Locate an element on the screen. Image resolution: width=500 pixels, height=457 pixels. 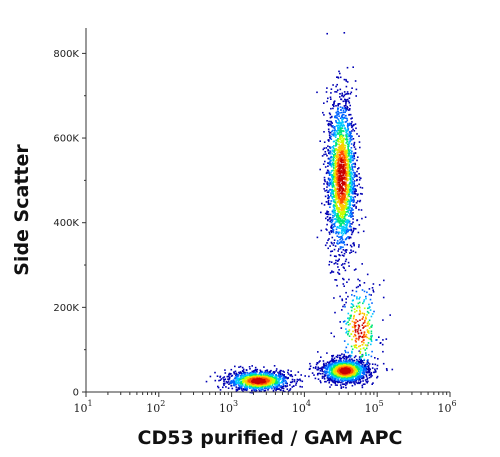
y-tick-label: 600K is located at coordinates (66, 139).